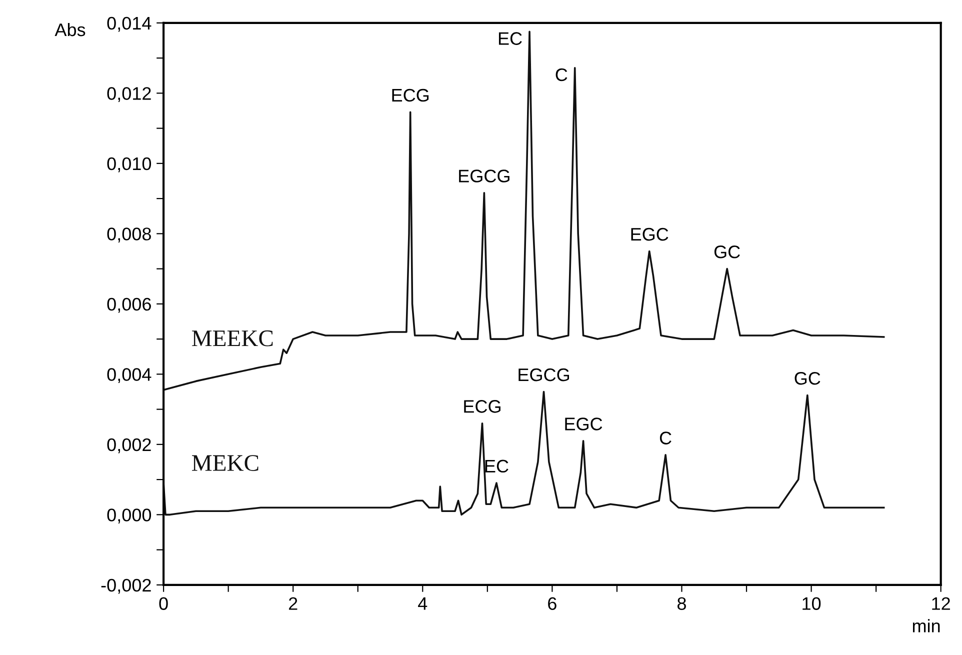 Image resolution: width=962 pixels, height=655 pixels. What do you see at coordinates (552, 603) in the screenshot?
I see `x-tick-label: 6` at bounding box center [552, 603].